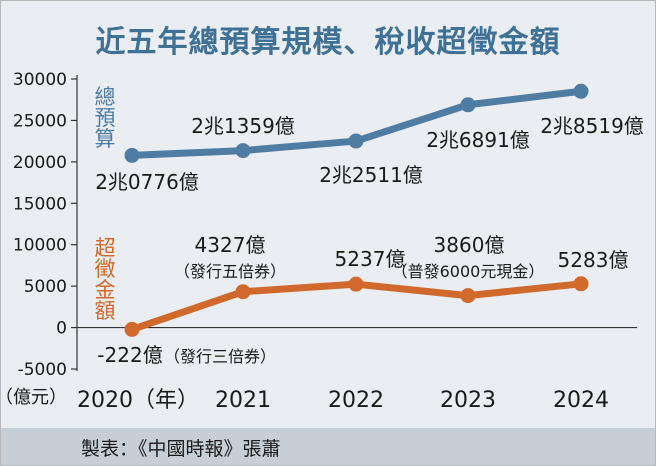  Describe the element at coordinates (181, 449) in the screenshot. I see `credit-text: 製表：《中國時報》張蕭` at that location.